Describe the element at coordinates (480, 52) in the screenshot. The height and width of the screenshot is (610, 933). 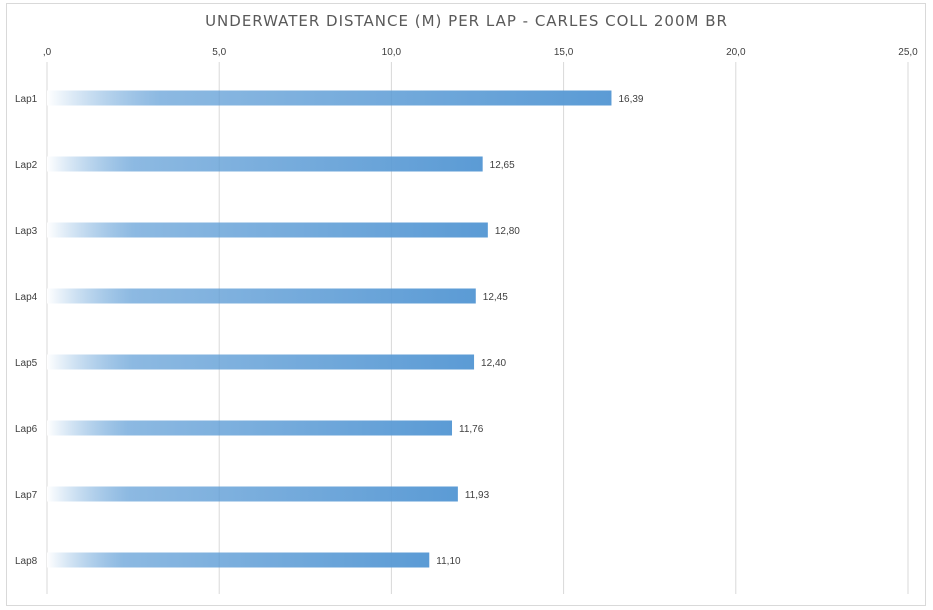
I see `x-axis-ticks: ,0 5,0 10,0 15,0 20,0 25,0` at that location.